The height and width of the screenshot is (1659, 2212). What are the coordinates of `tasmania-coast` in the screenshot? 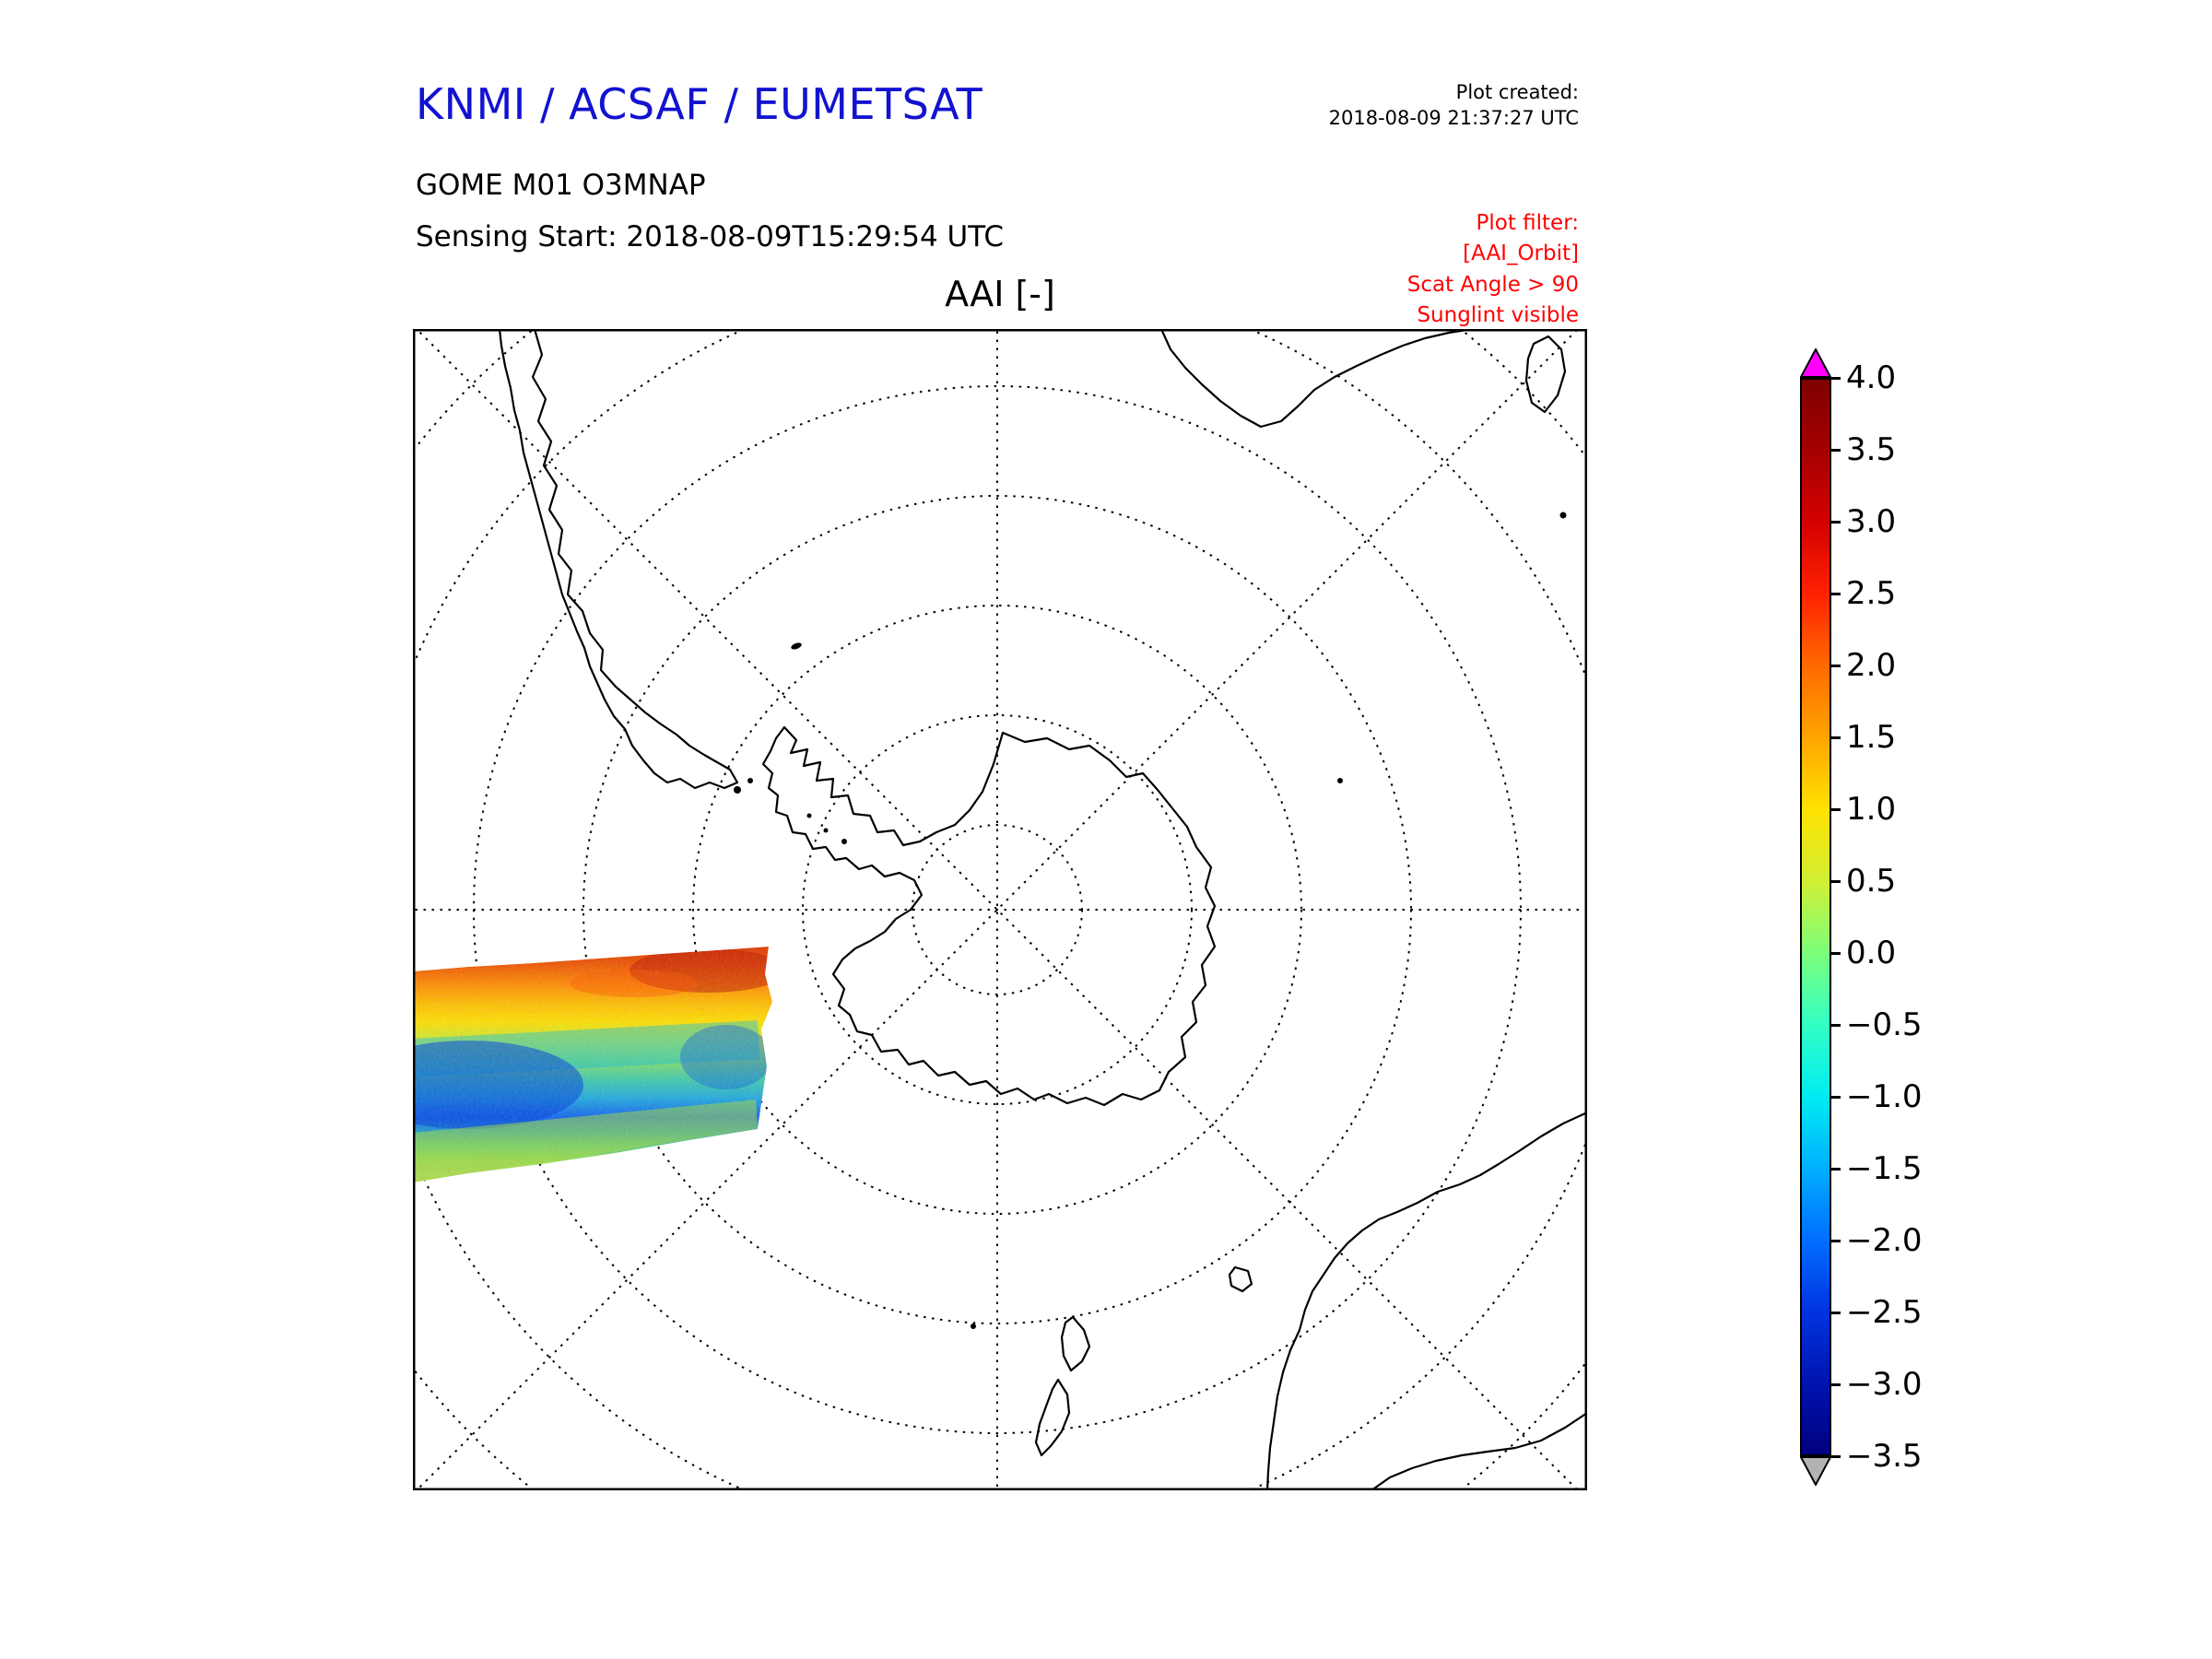 It's located at (1240, 1279).